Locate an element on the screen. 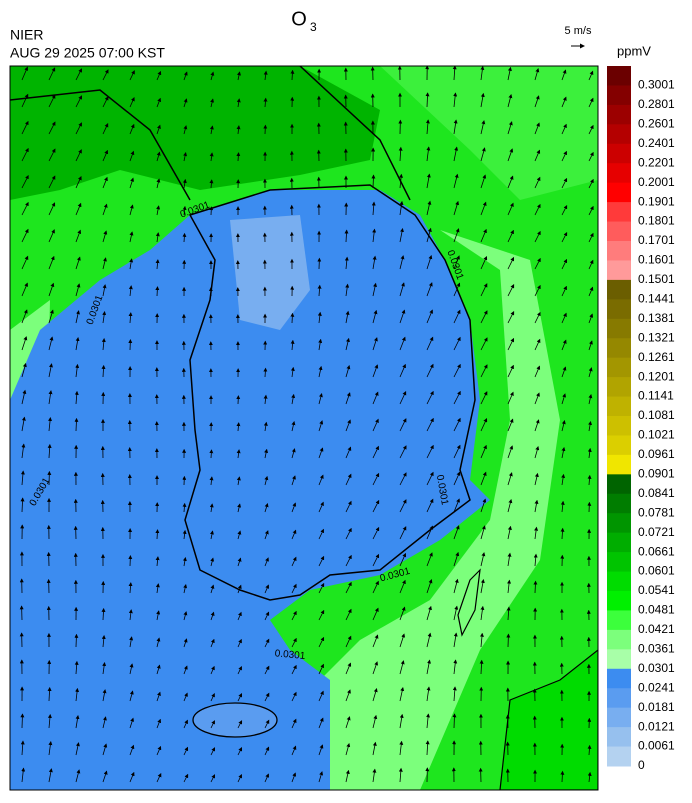 Image resolution: width=692 pixels, height=803 pixels. colorbar-label: 0.3001 is located at coordinates (656, 85).